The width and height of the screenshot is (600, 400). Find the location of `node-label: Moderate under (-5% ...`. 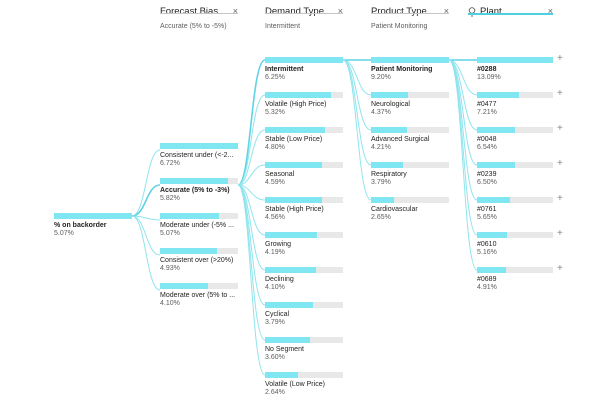

node-label: Moderate under (-5% ... is located at coordinates (197, 225).